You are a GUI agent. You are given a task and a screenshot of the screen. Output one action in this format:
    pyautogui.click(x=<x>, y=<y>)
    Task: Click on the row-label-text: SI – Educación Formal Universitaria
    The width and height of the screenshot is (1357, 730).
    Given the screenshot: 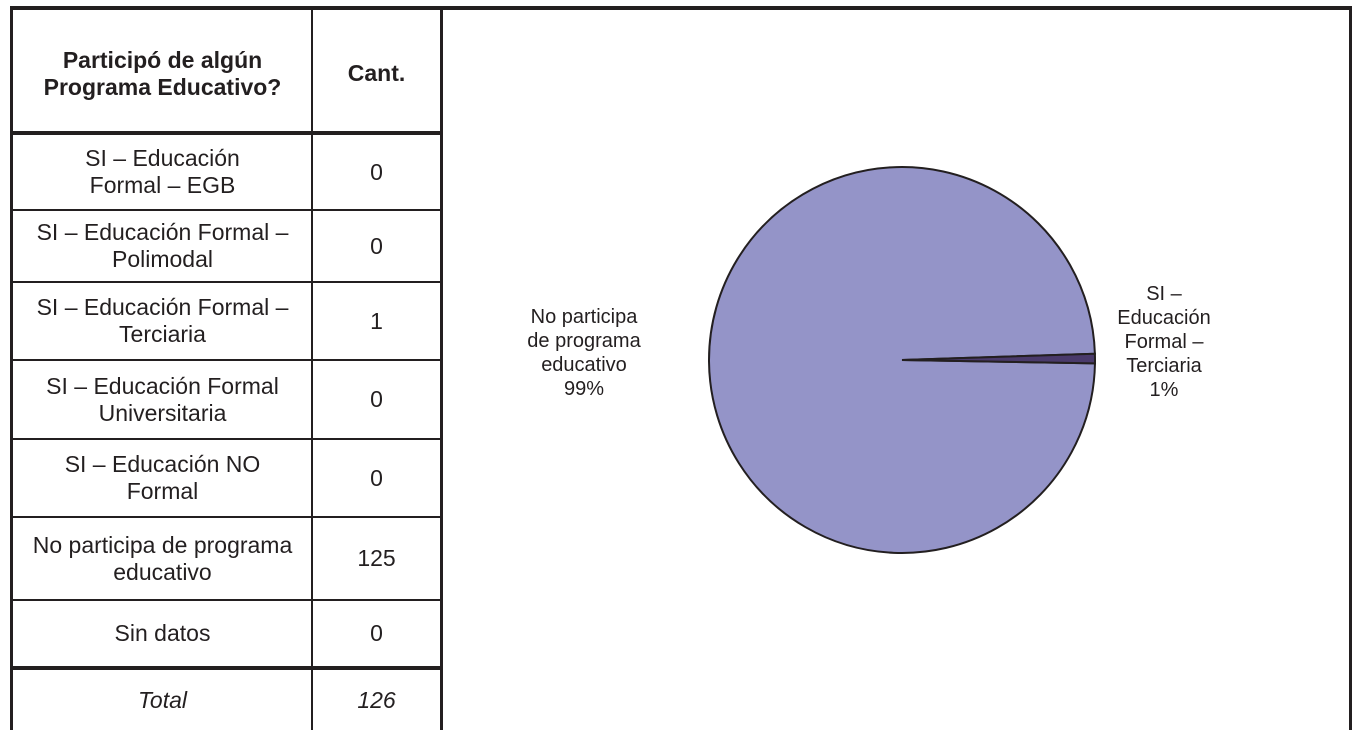 What is the action you would take?
    pyautogui.click(x=162, y=399)
    